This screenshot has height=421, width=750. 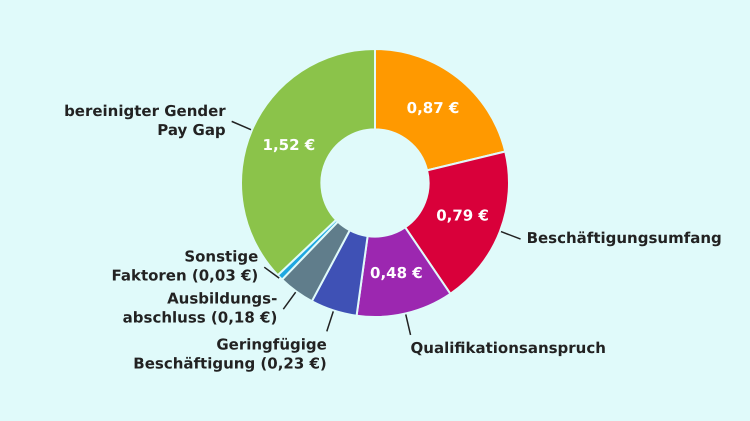 What do you see at coordinates (289, 145) in the screenshot?
I see `data-label: 1,52 €` at bounding box center [289, 145].